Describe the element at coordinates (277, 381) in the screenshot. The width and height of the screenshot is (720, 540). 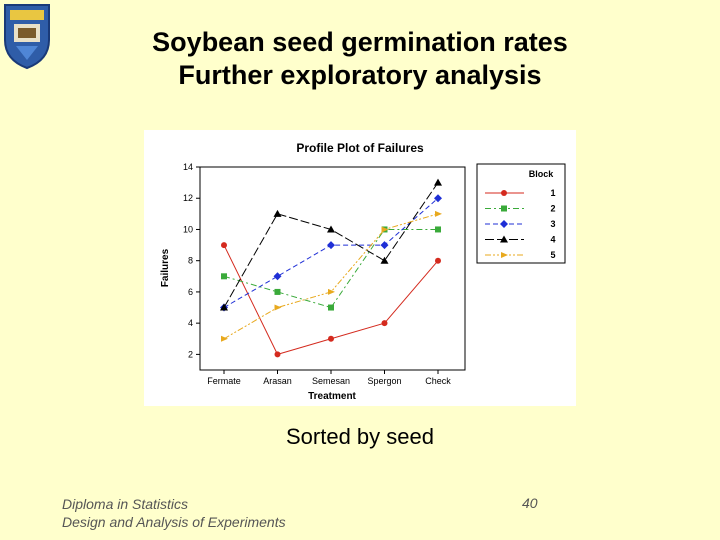
I see `x-tick-label: Arasan` at that location.